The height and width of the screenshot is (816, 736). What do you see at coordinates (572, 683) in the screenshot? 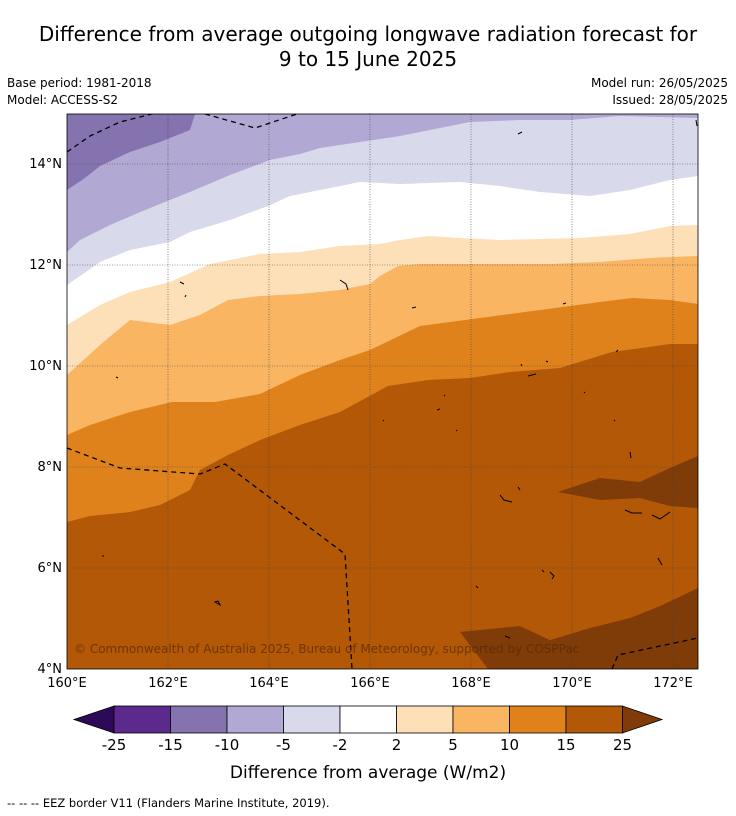
I see `lon-label: 170°E` at bounding box center [572, 683].